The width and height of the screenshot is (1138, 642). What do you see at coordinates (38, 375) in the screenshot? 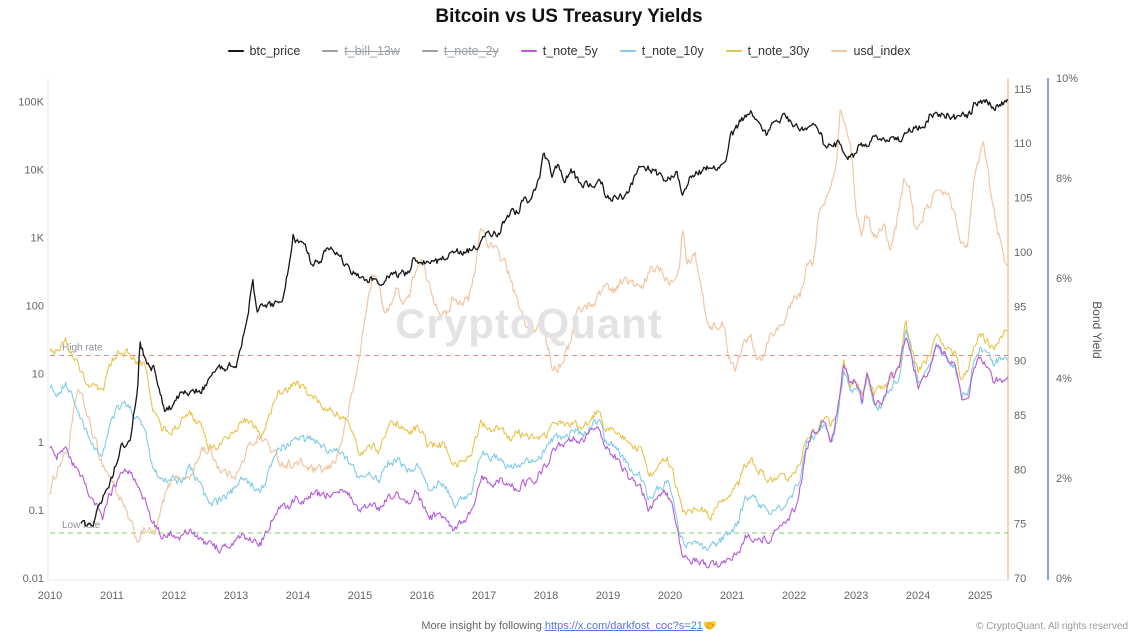
I see `left-axis-tick: 10` at bounding box center [38, 375].